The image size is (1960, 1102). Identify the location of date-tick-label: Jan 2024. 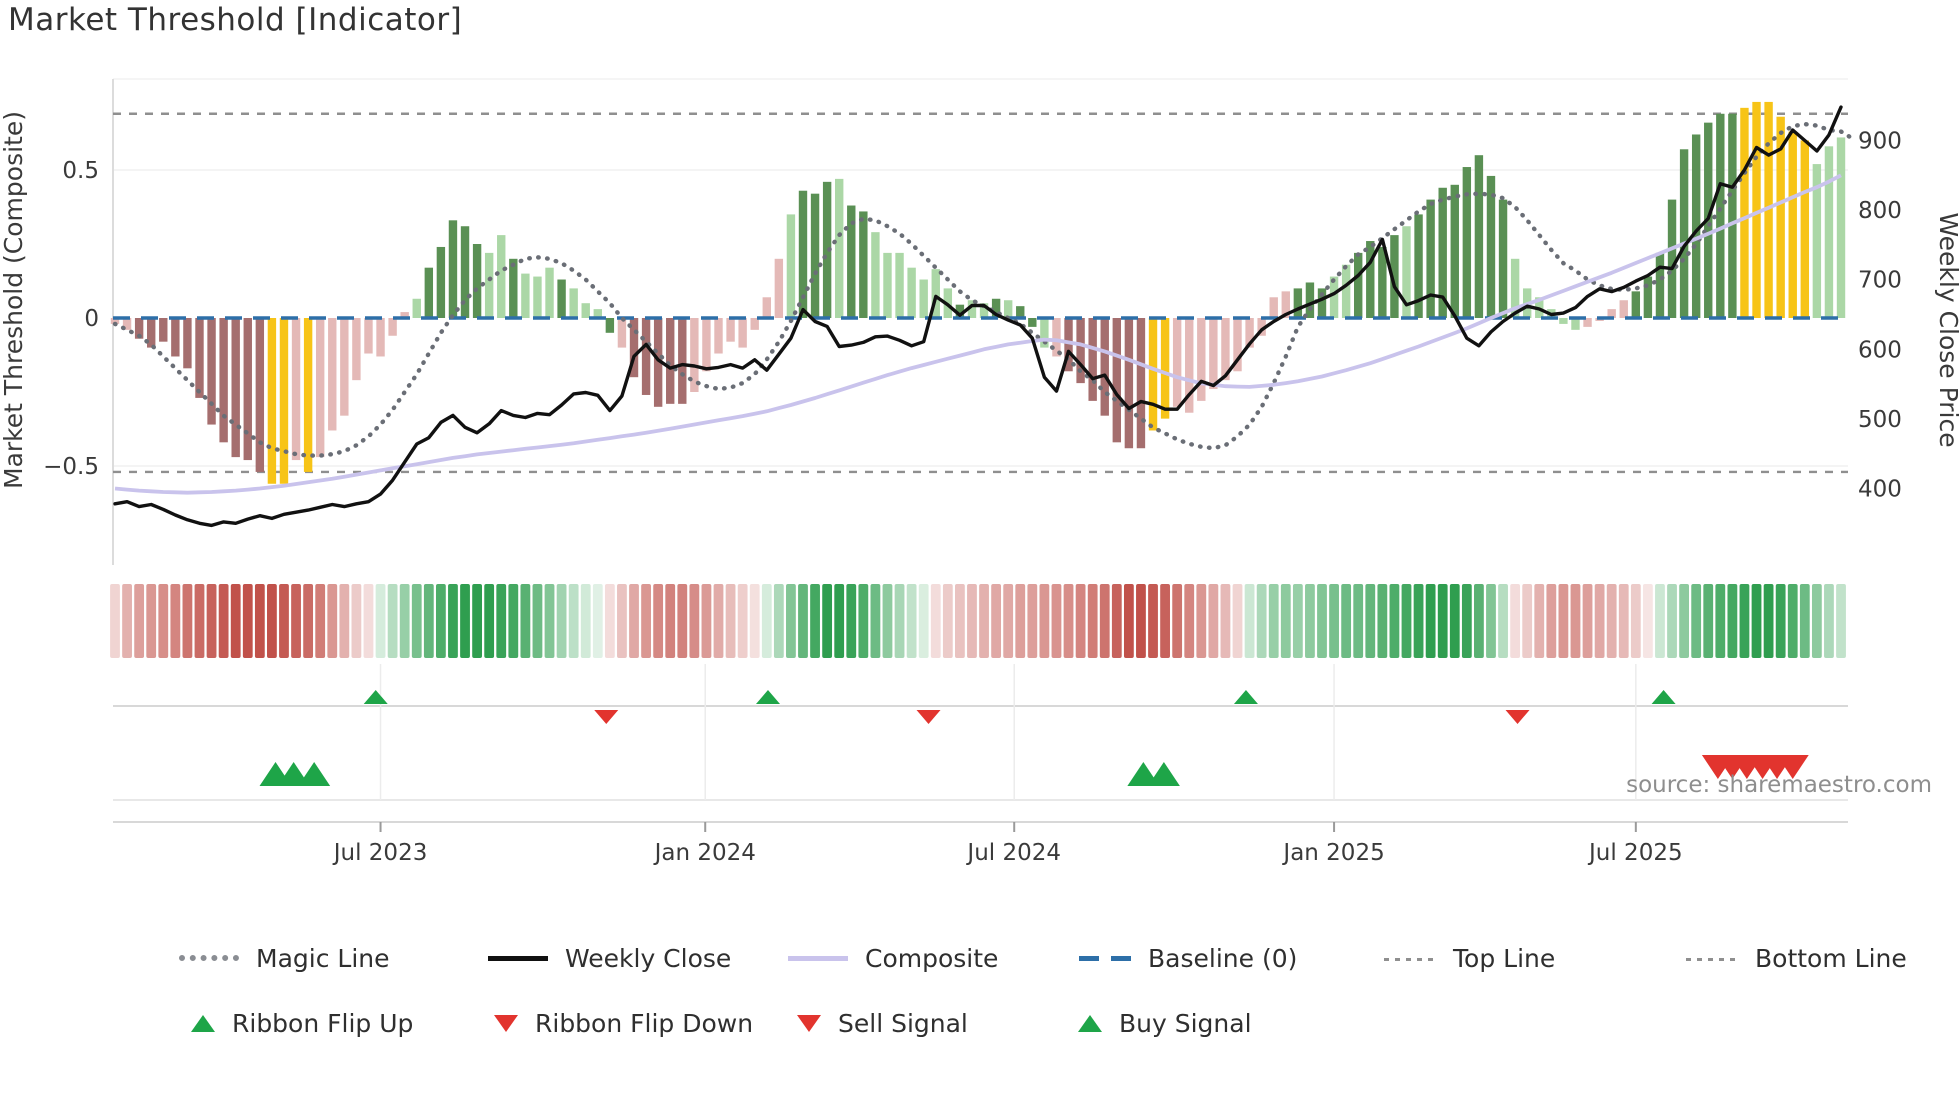
(704, 853).